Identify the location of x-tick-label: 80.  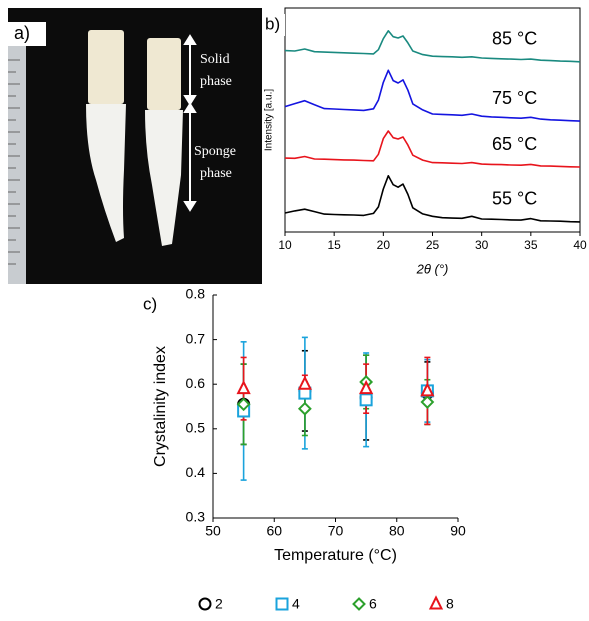
(397, 531).